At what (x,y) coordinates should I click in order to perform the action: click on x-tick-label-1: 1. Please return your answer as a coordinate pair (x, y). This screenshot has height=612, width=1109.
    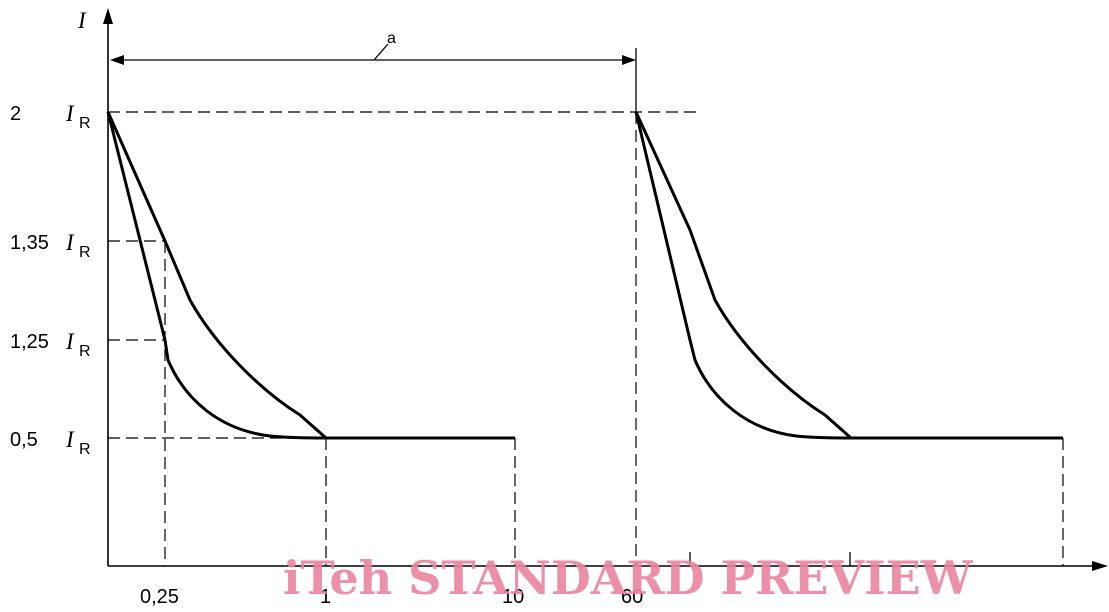
    Looking at the image, I should click on (325, 597).